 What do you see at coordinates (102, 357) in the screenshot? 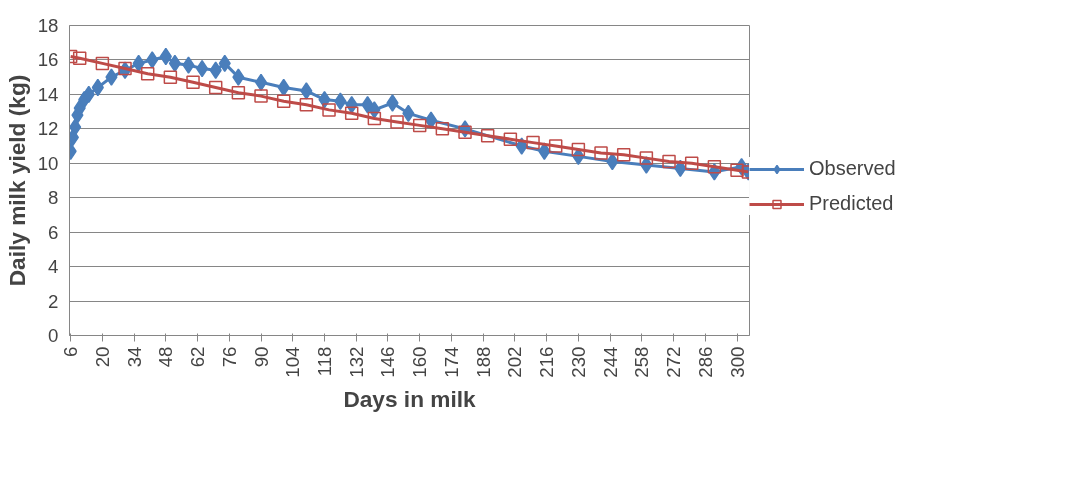
I see `x-tick-label: 20` at bounding box center [102, 357].